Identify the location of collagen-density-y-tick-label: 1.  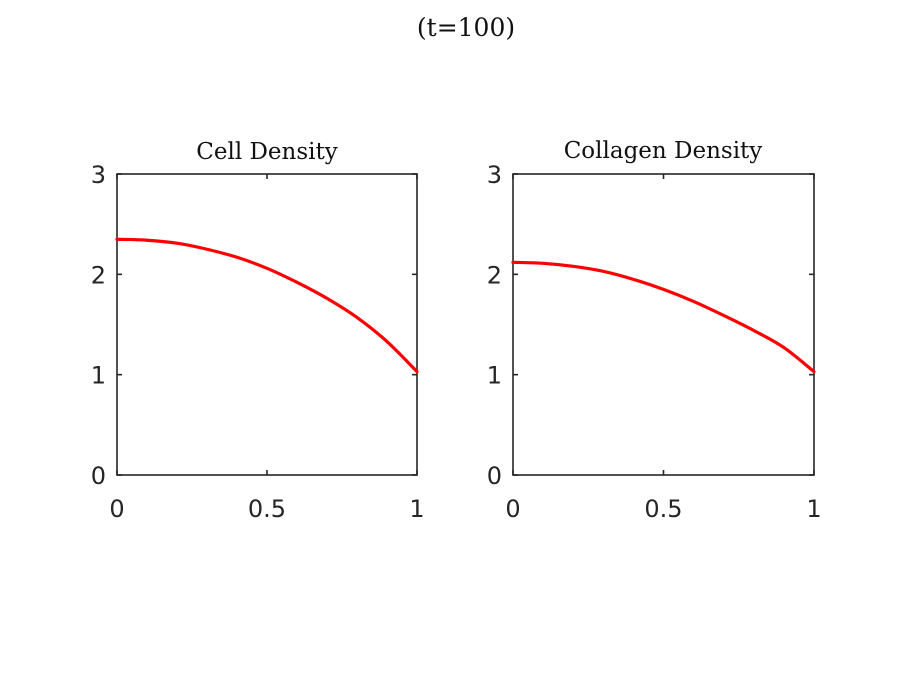
(494, 376).